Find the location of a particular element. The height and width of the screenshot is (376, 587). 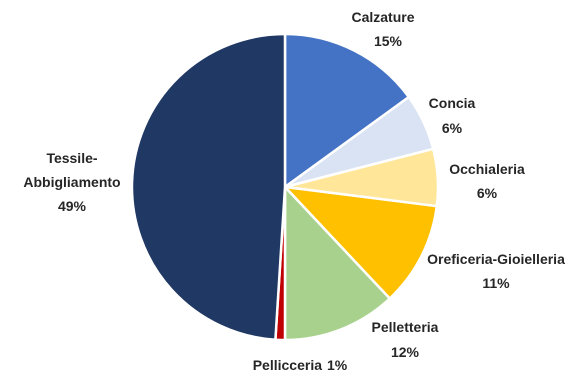

label-oreficeria-value: 11% is located at coordinates (496, 283).